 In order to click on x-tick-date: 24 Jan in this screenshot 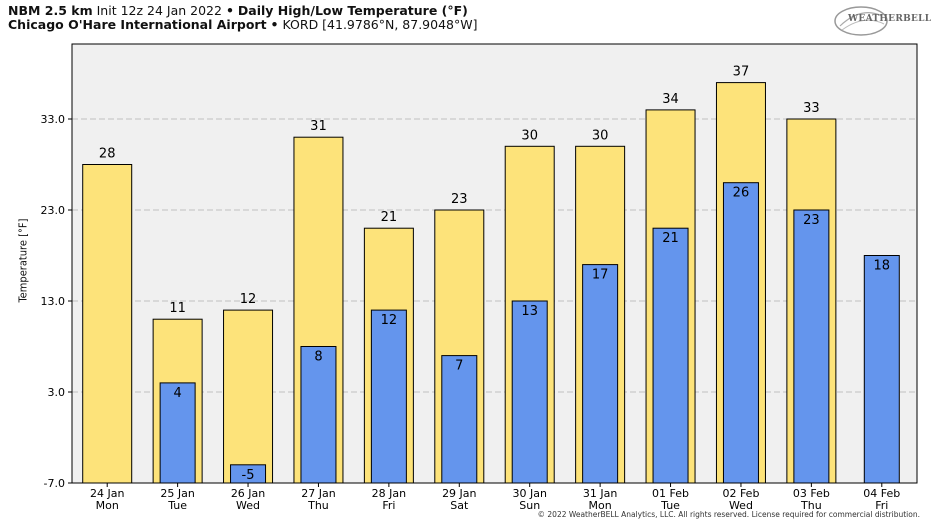, I will do `click(107, 493)`.